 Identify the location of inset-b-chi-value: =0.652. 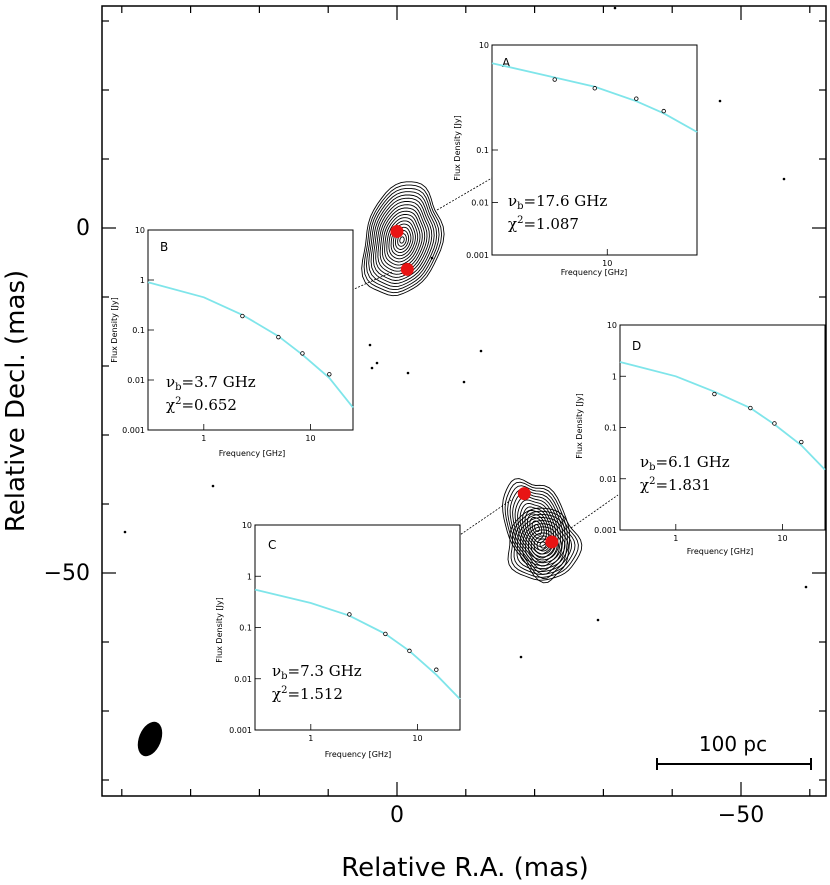
(209, 405).